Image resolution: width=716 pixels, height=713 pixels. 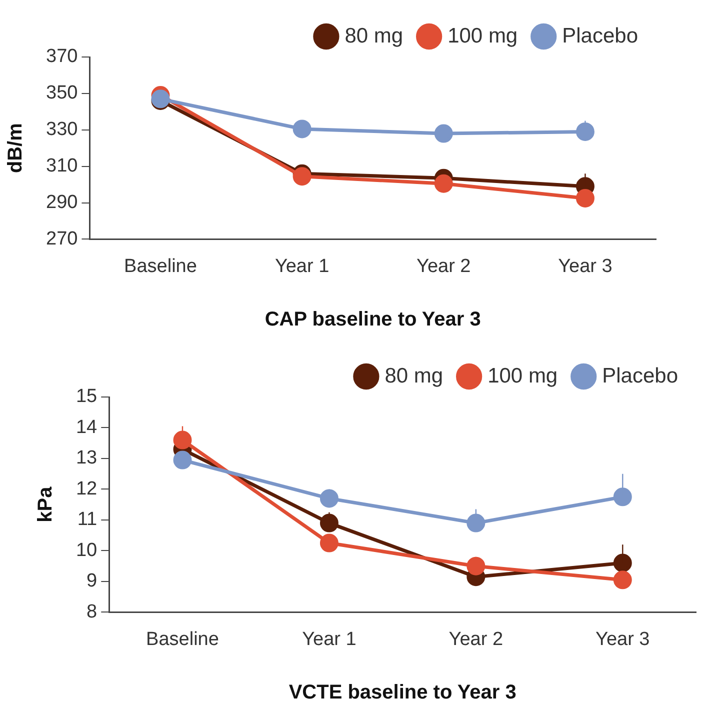 What do you see at coordinates (402, 693) in the screenshot?
I see `x-axis-title: VCTE baseline to Year 3` at bounding box center [402, 693].